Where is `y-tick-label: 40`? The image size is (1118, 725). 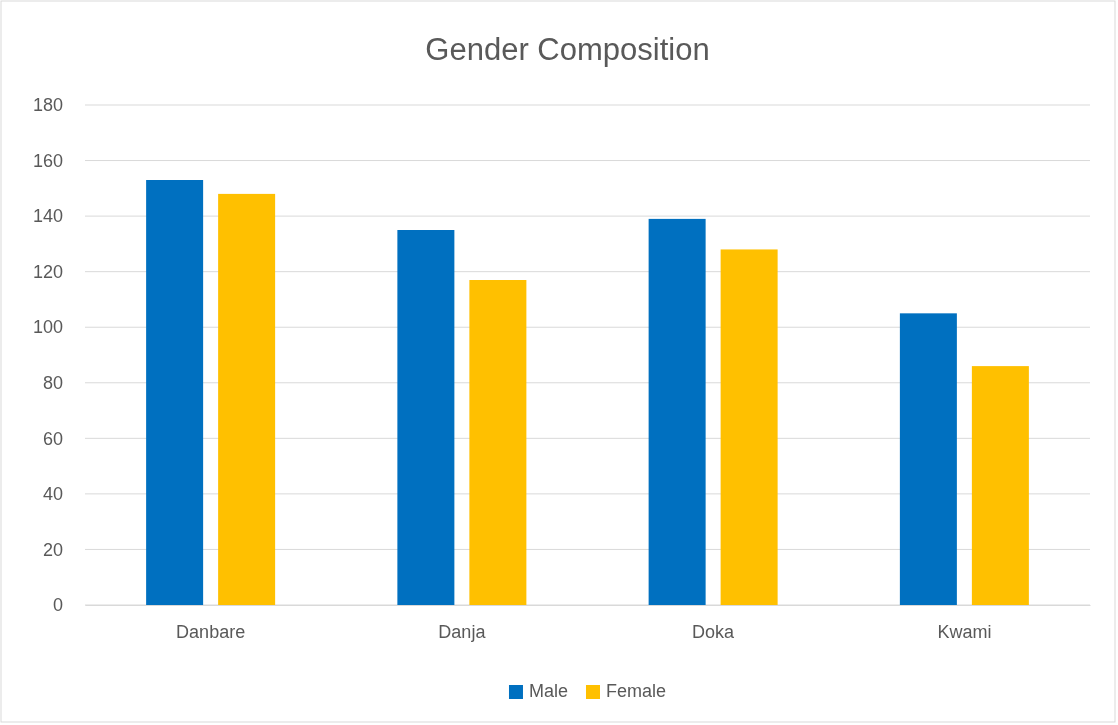 y-tick-label: 40 is located at coordinates (52, 494).